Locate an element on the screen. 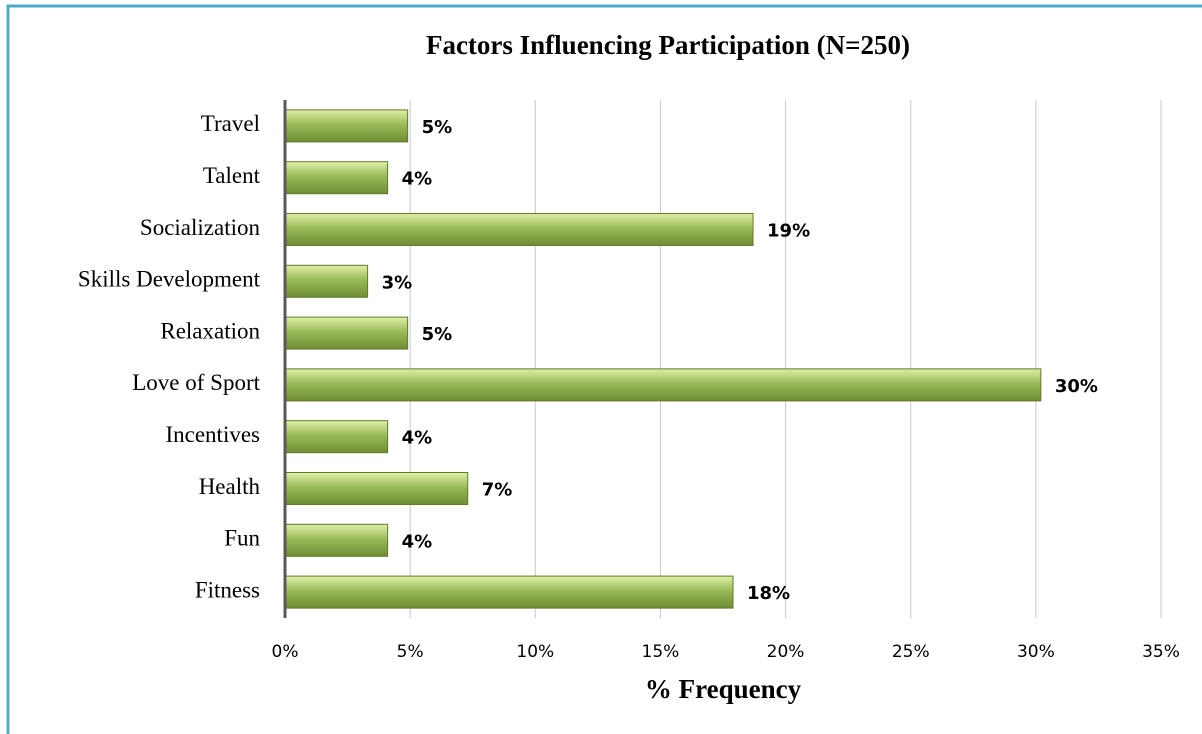  y-tick-label: Talent is located at coordinates (232, 175).